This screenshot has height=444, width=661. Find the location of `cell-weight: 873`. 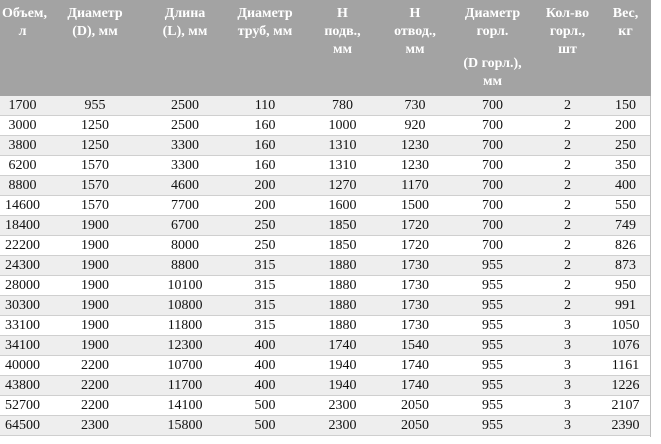

cell-weight: 873 is located at coordinates (625, 265).